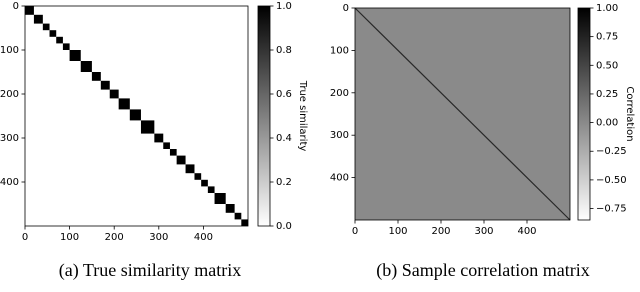 This screenshot has height=292, width=640. What do you see at coordinates (284, 182) in the screenshot?
I see `colorbar-tick-label: 0.2` at bounding box center [284, 182].